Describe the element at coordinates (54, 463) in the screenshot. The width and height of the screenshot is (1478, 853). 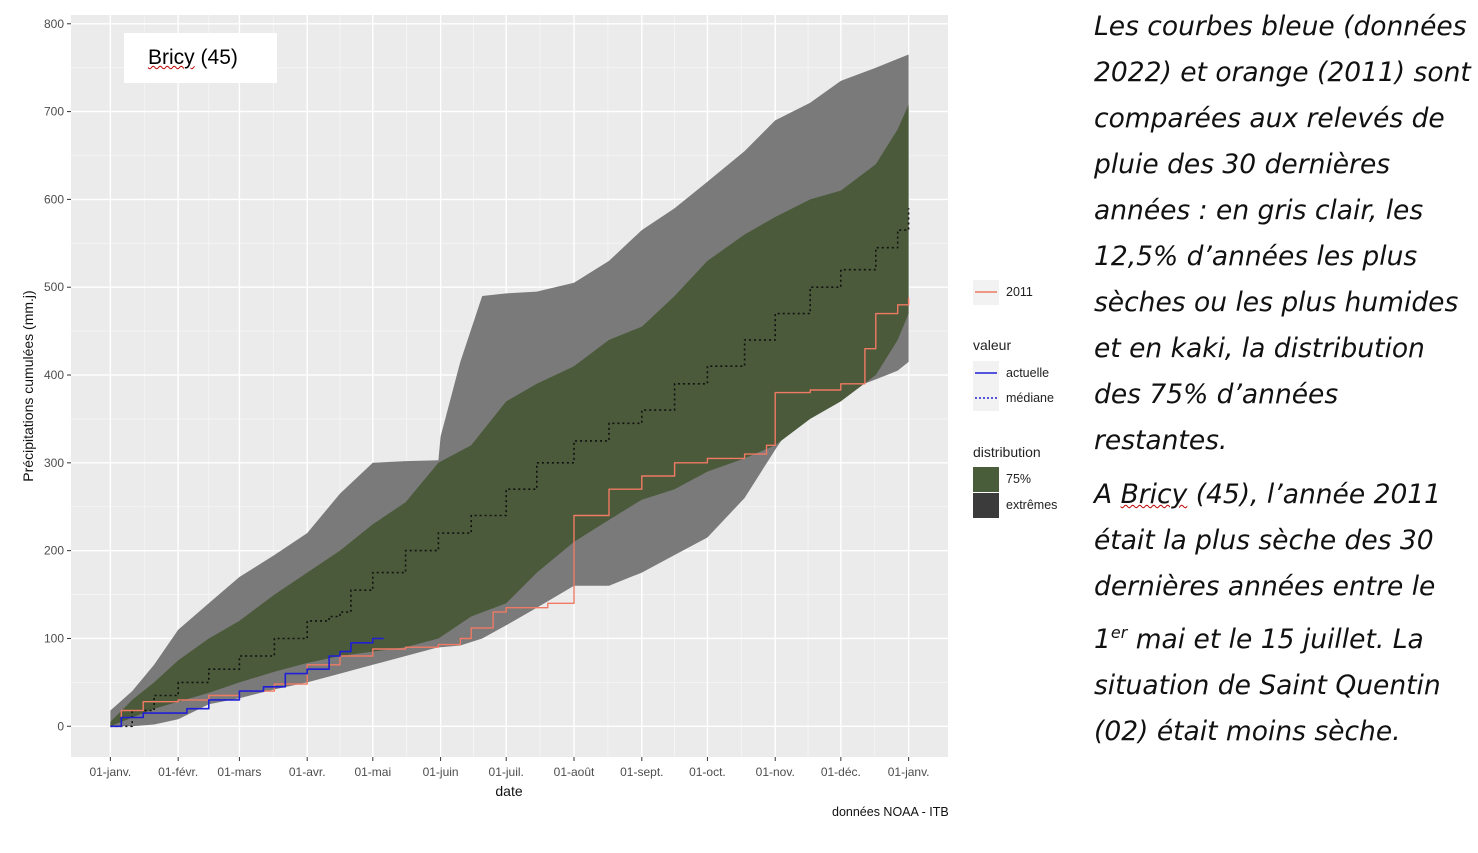
I see `y-tick-label: 300` at that location.